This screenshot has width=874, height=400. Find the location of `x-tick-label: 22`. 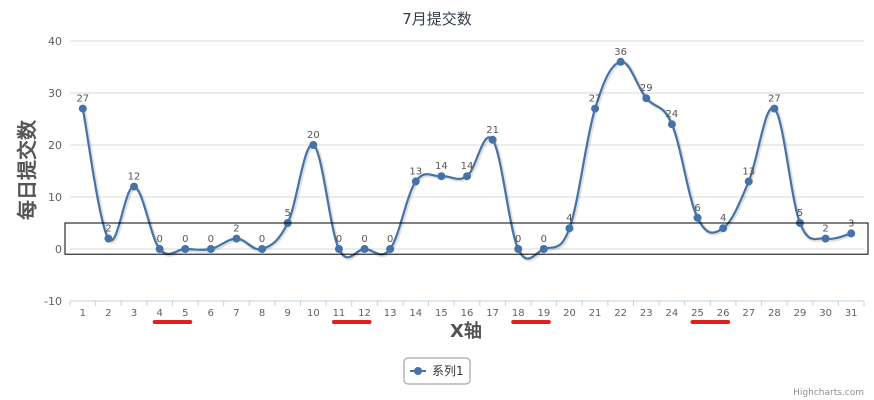

x-tick-label: 22 is located at coordinates (620, 313).